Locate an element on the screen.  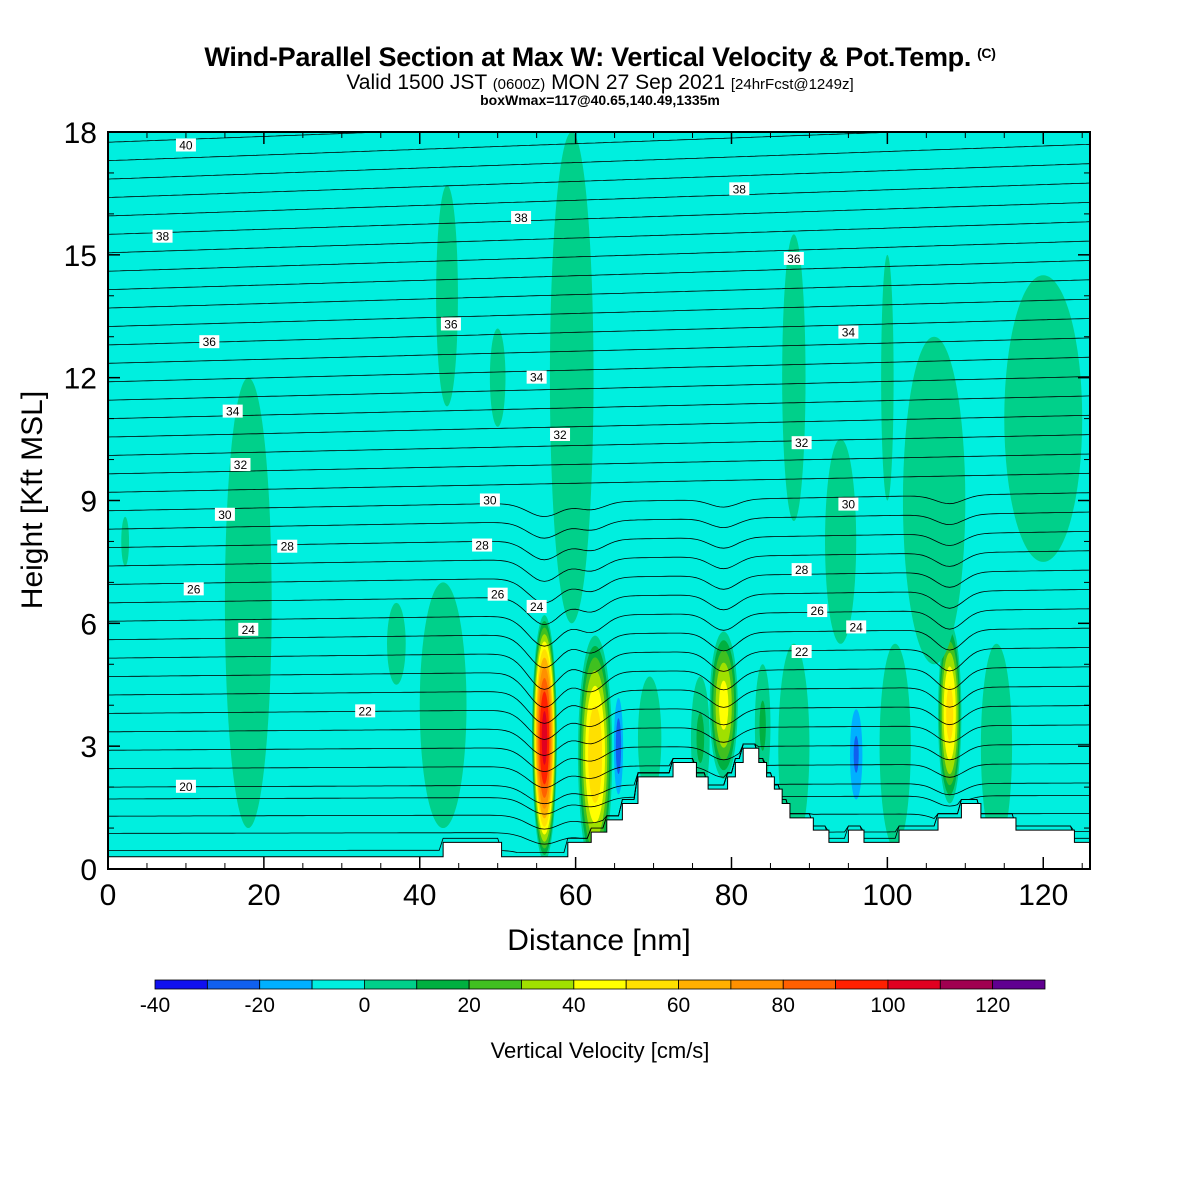
contour-label: 24 is located at coordinates (856, 627).